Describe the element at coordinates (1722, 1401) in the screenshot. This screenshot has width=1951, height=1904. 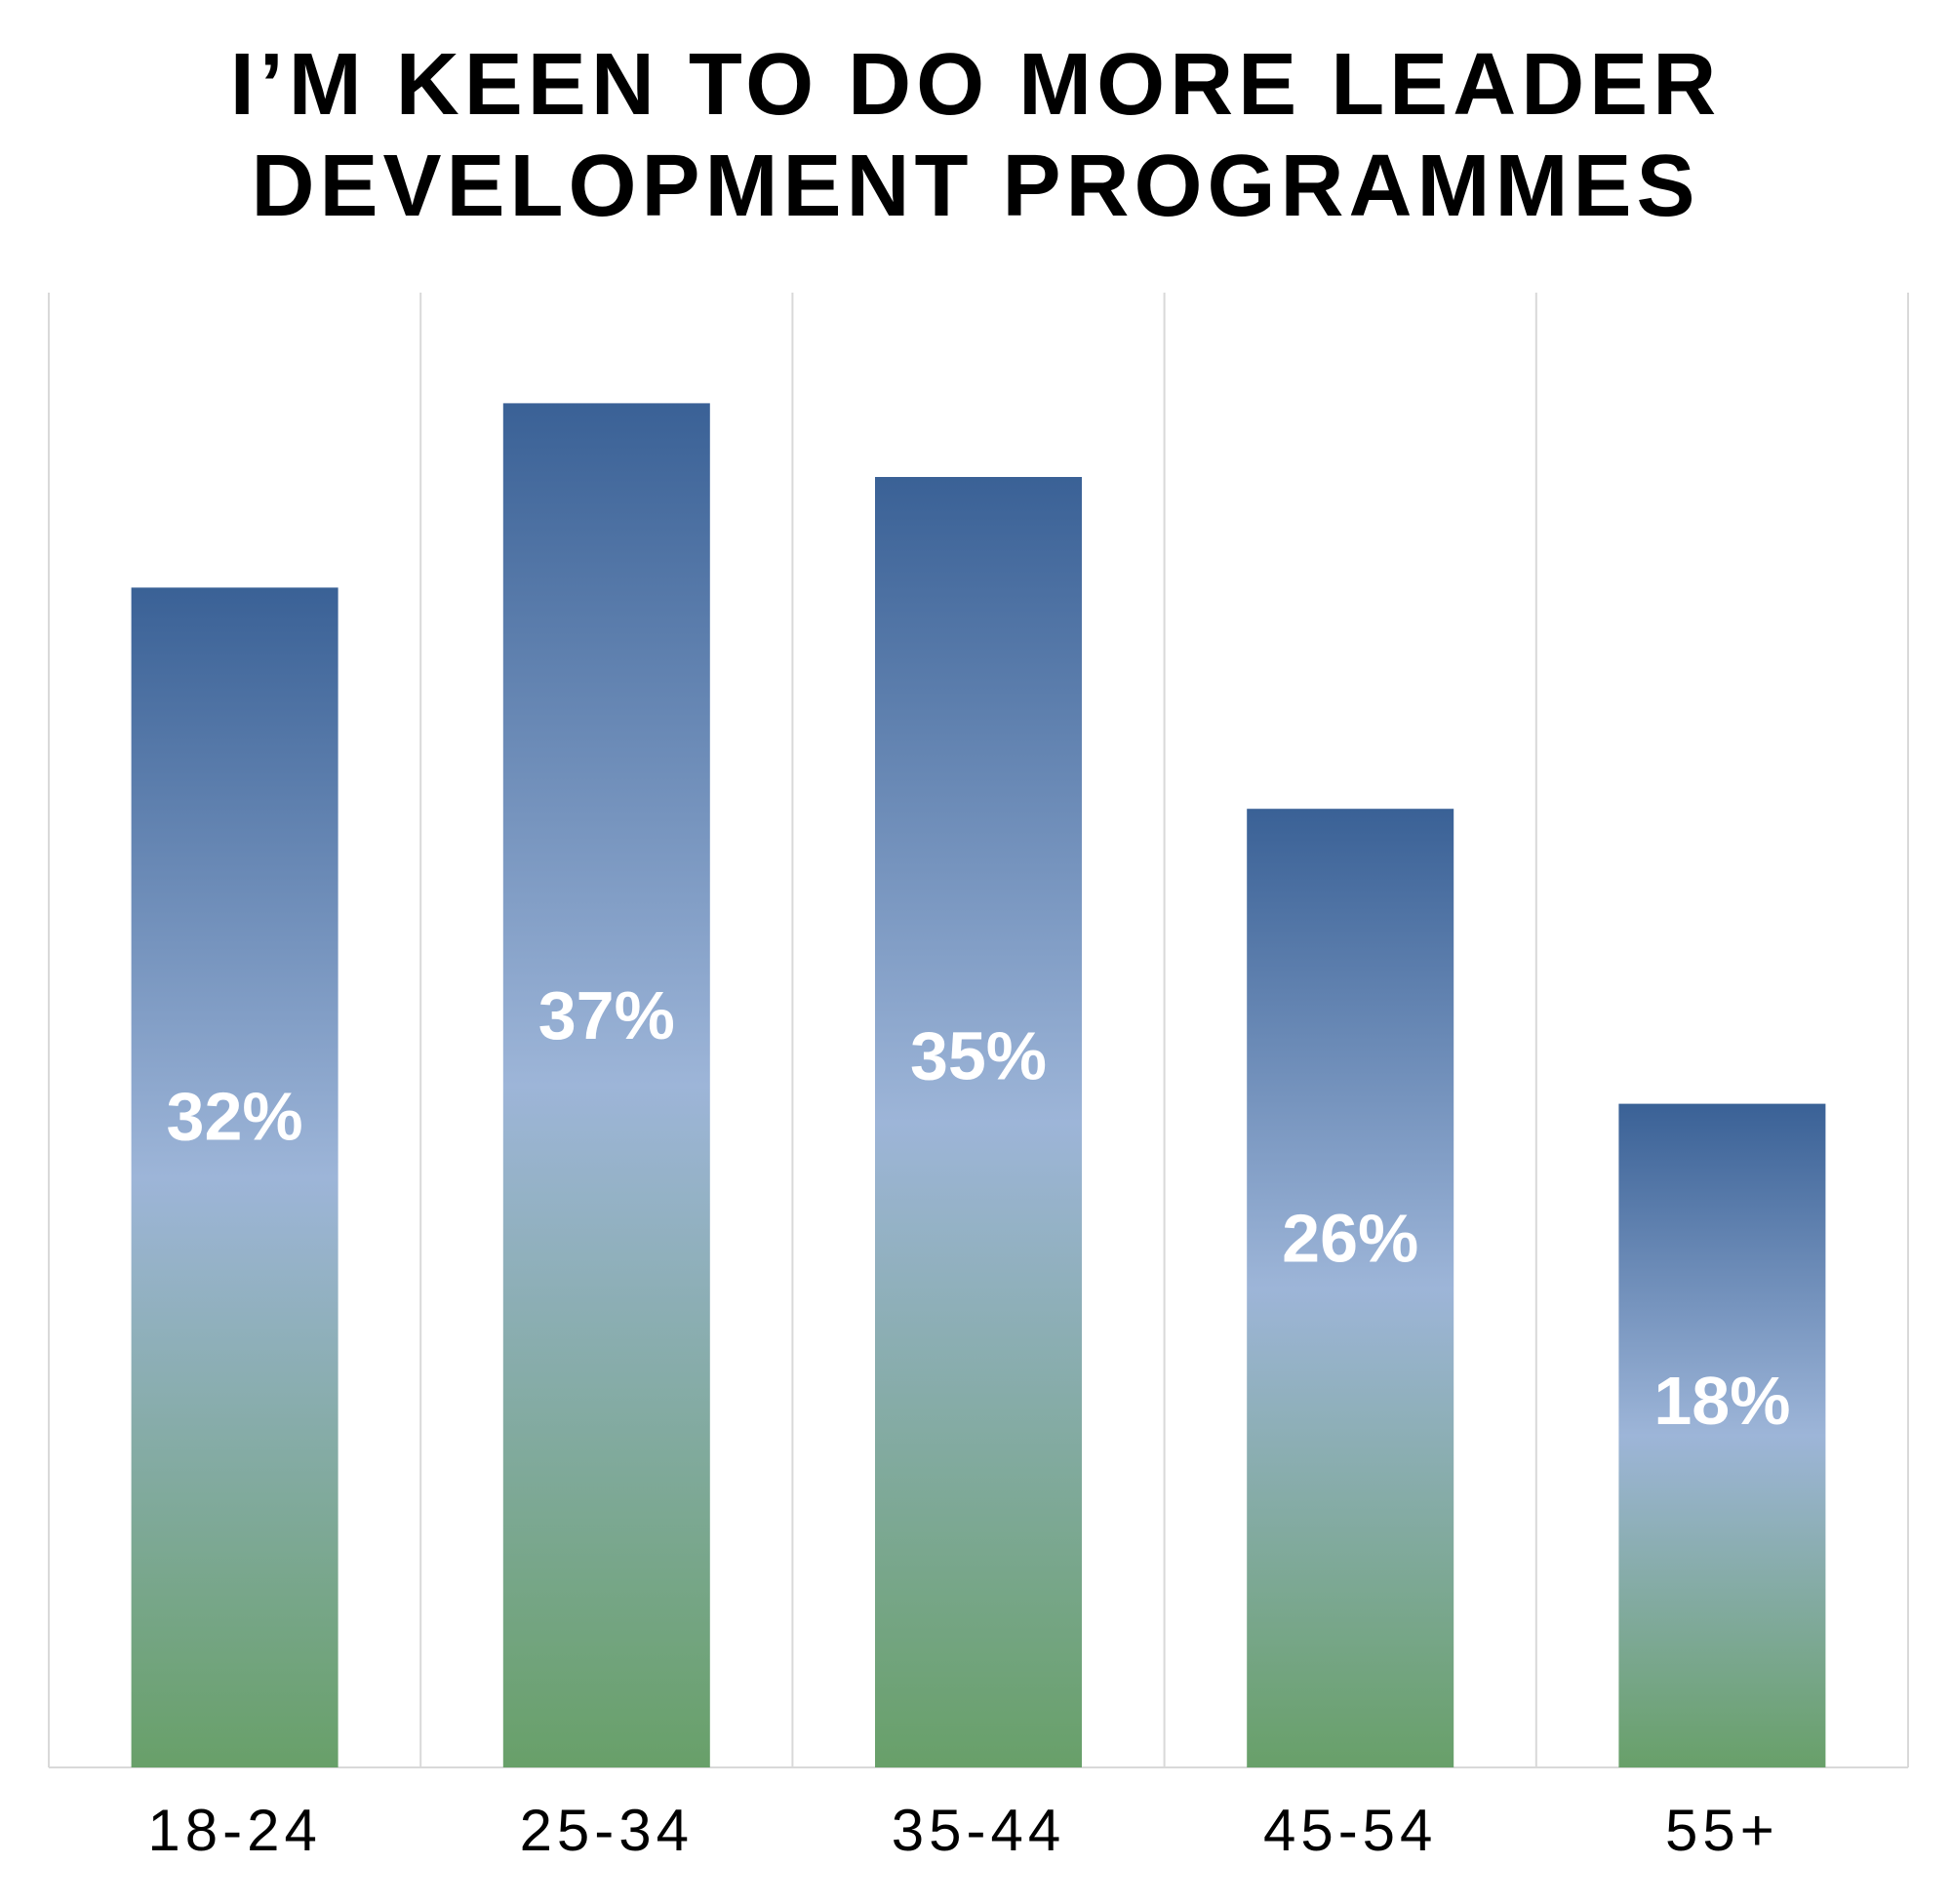
I see `data-label: 18%` at that location.